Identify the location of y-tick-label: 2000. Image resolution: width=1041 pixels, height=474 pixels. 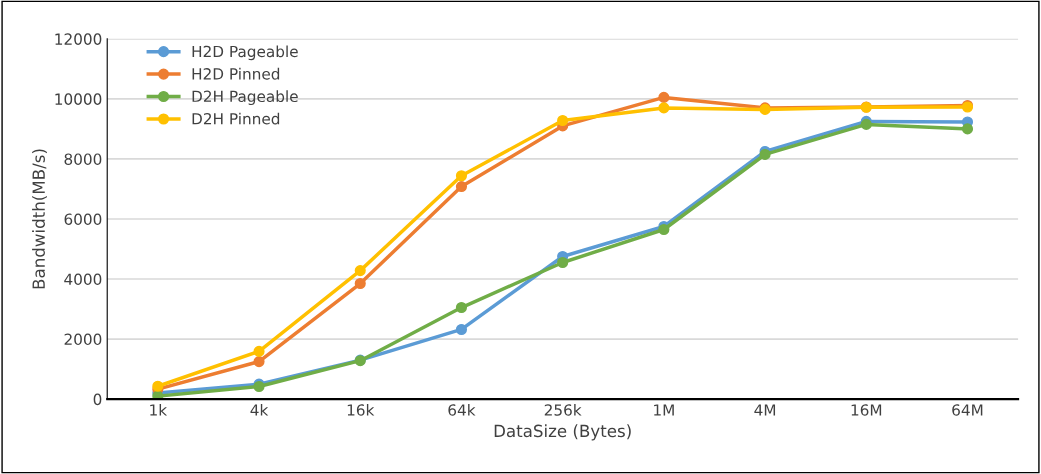
(83, 339).